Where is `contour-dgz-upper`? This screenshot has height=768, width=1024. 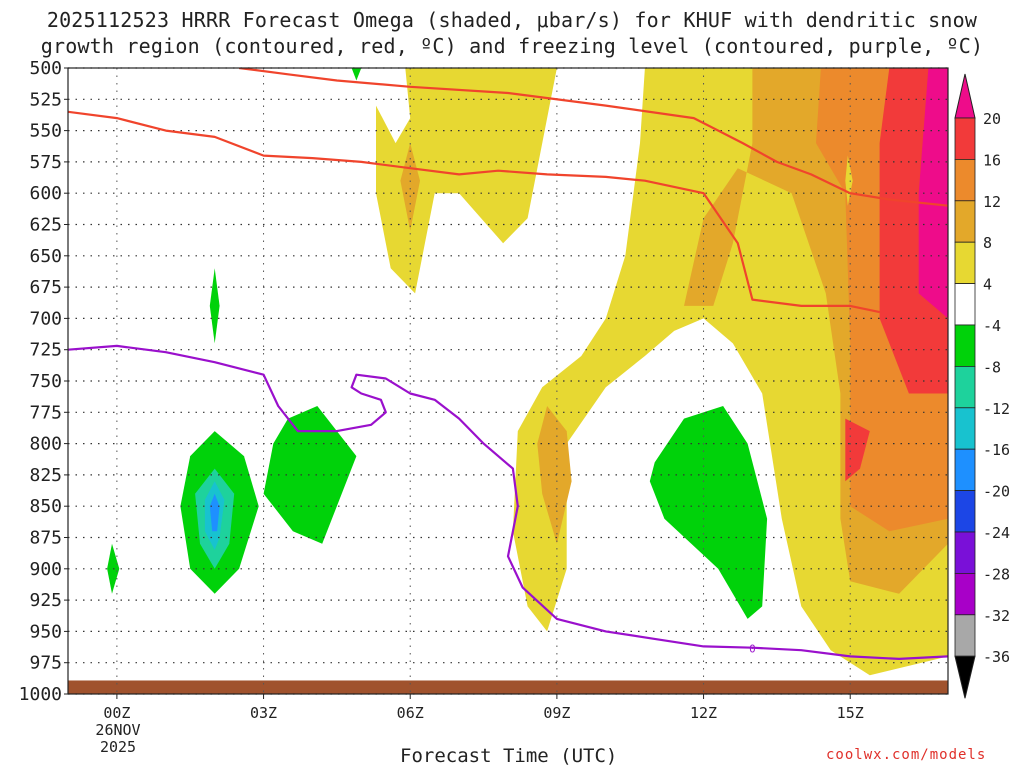 contour-dgz-upper is located at coordinates (593, 137).